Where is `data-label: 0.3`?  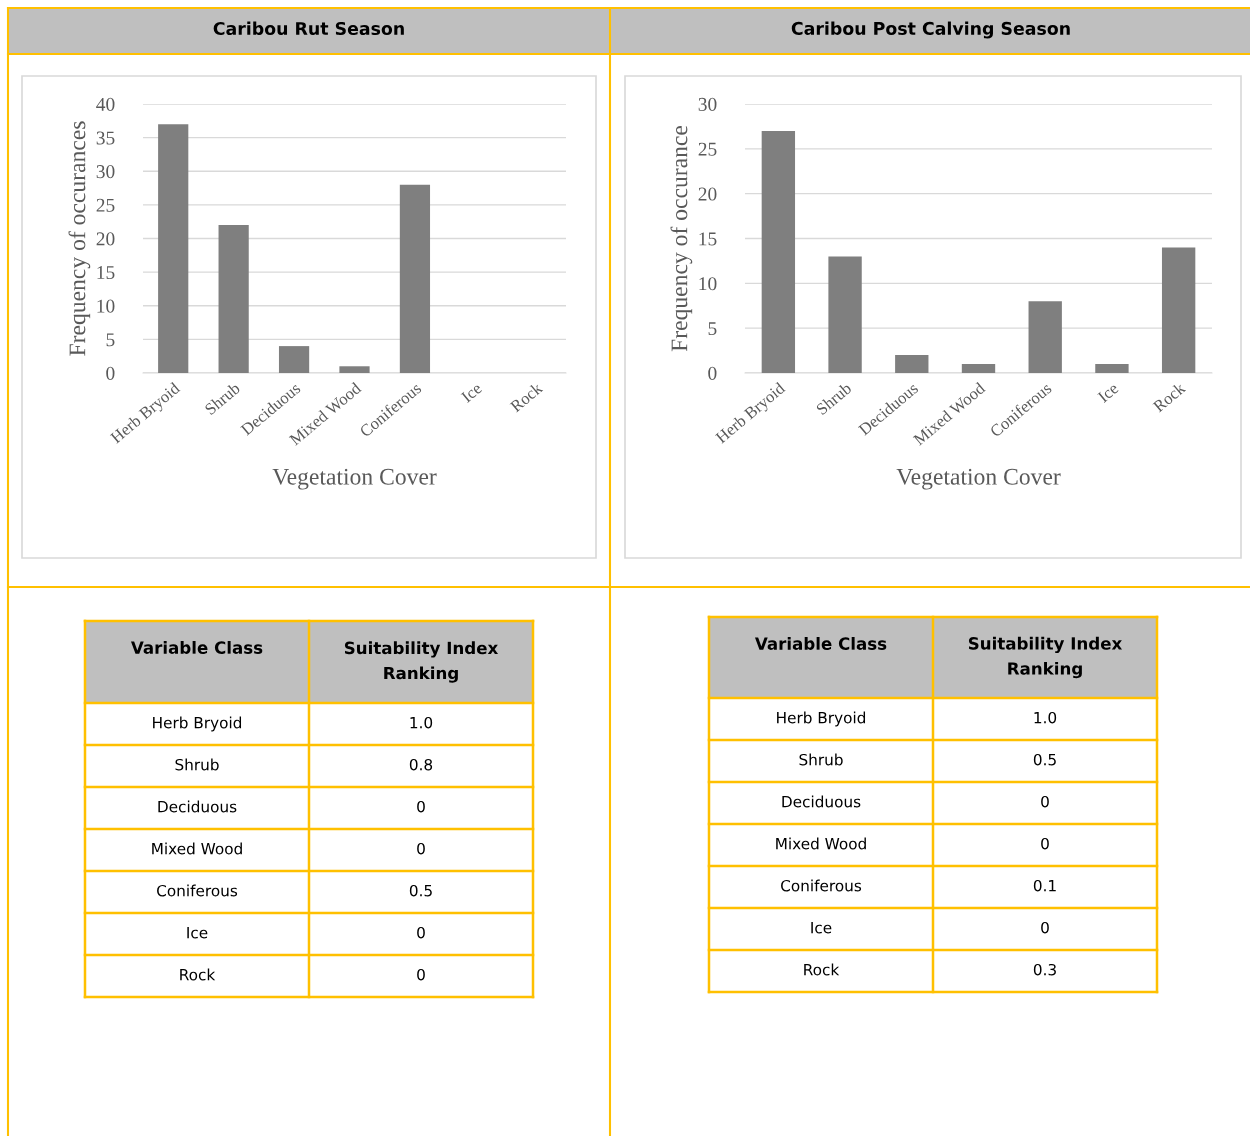 data-label: 0.3 is located at coordinates (1044, 969).